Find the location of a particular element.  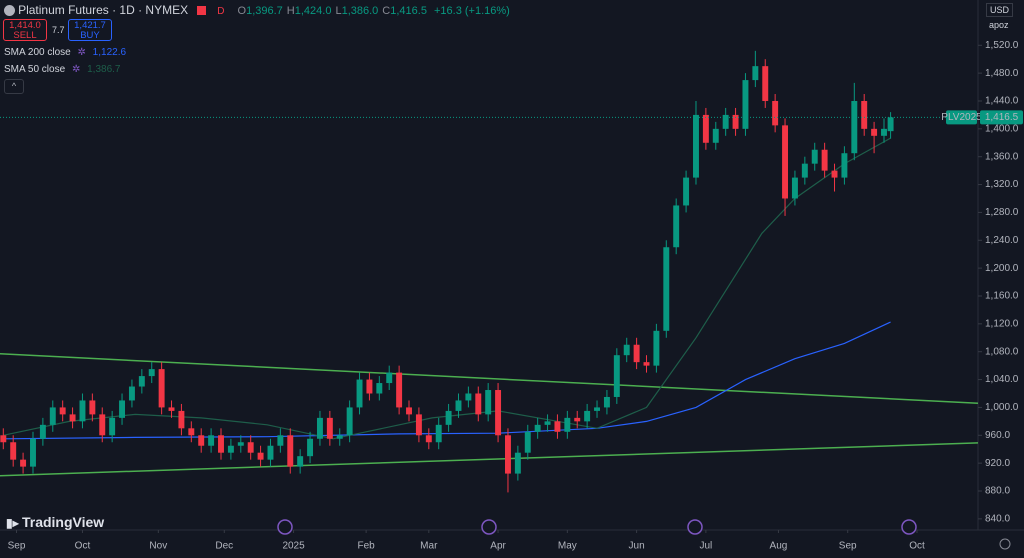

y-tick-label: 1,000.0 is located at coordinates (1002, 407).